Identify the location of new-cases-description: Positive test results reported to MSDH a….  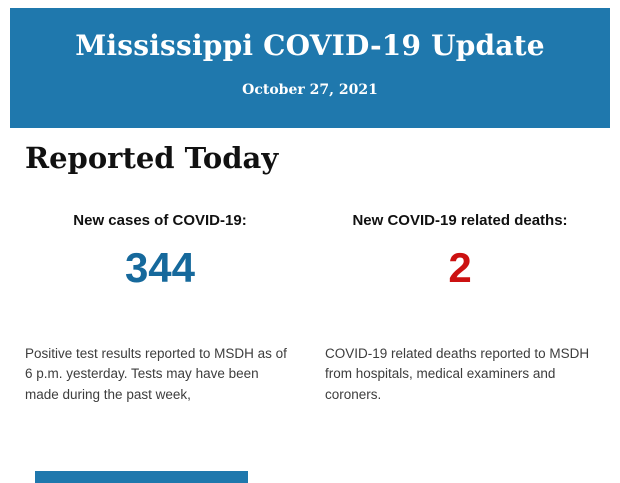
(156, 374).